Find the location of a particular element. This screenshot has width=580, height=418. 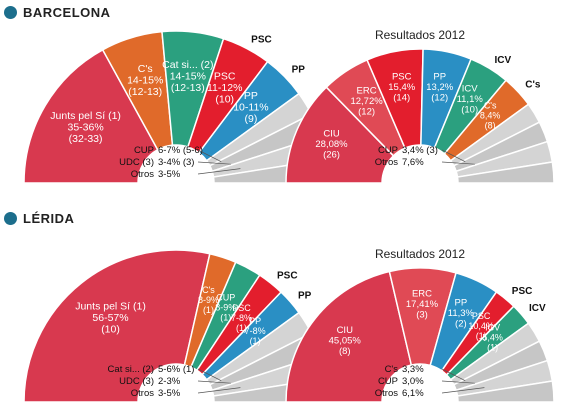

slice-label-line: 5,4% is located at coordinates (492, 337).